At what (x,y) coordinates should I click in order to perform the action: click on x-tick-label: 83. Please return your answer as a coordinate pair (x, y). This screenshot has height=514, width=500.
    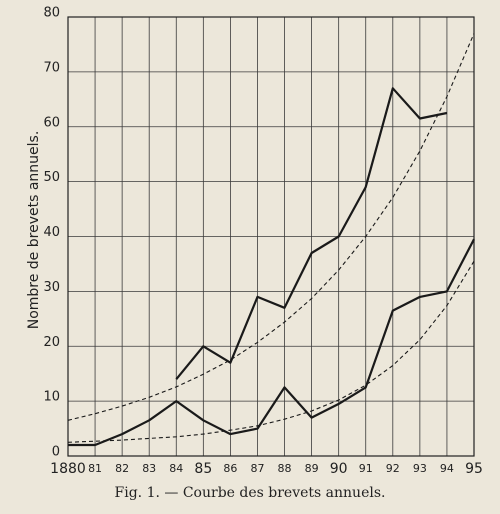
    Looking at the image, I should click on (149, 468).